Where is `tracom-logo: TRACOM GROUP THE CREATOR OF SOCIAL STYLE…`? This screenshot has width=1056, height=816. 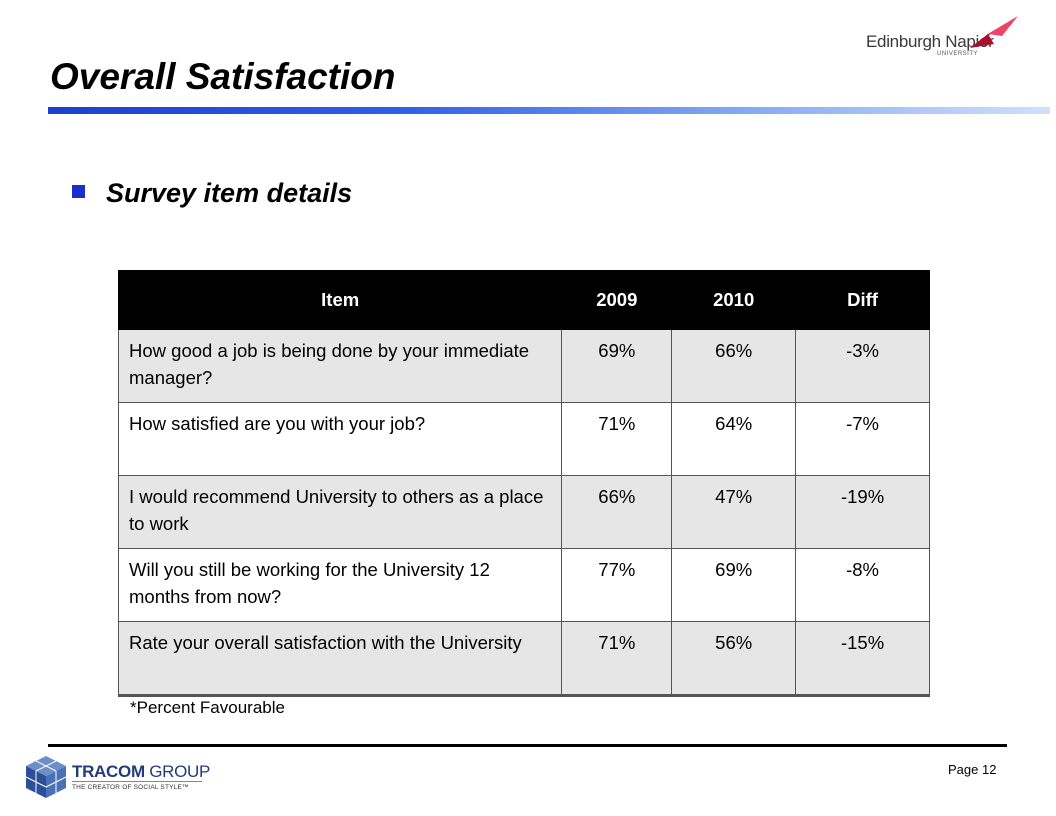 tracom-logo: TRACOM GROUP THE CREATOR OF SOCIAL STYLE… is located at coordinates (119, 777).